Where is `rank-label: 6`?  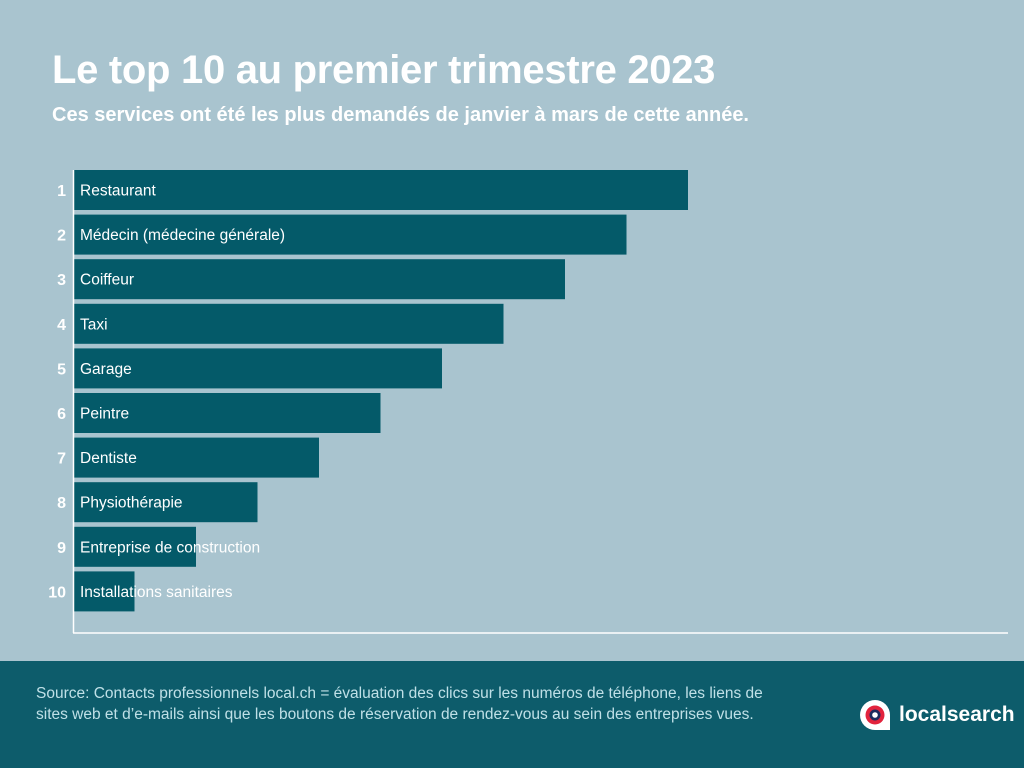
rank-label: 6 is located at coordinates (61, 414).